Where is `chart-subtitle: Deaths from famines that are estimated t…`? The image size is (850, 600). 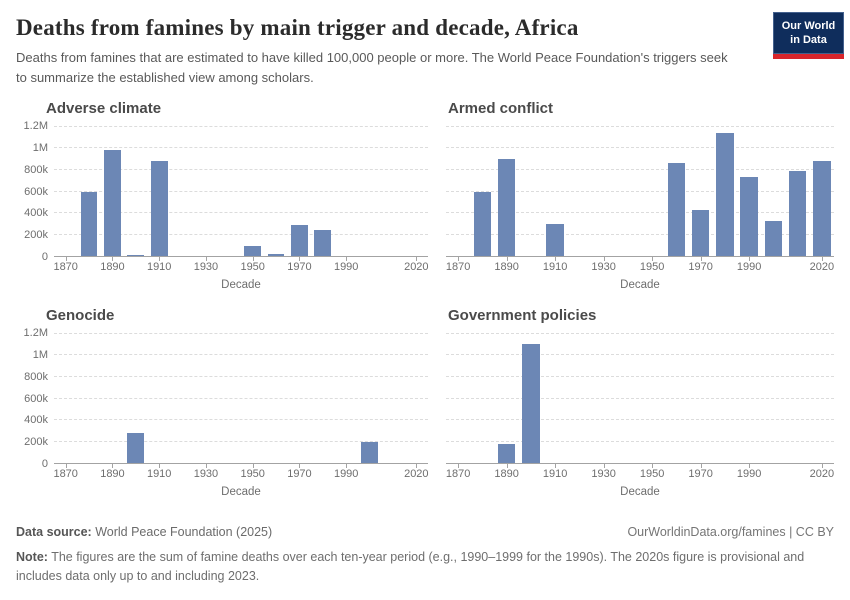
chart-subtitle: Deaths from famines that are estimated t… is located at coordinates (372, 67).